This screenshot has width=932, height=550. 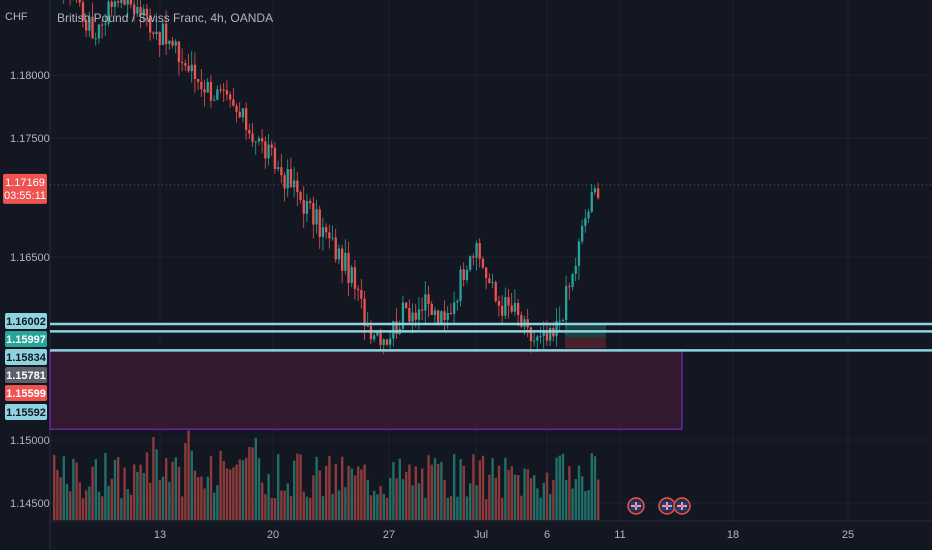 What do you see at coordinates (547, 535) in the screenshot?
I see `time-tick-label: 6` at bounding box center [547, 535].